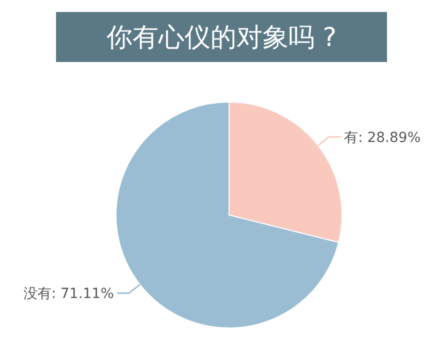 The height and width of the screenshot is (353, 443). I want to click on data-label: : 71.11%, so click(82, 294).